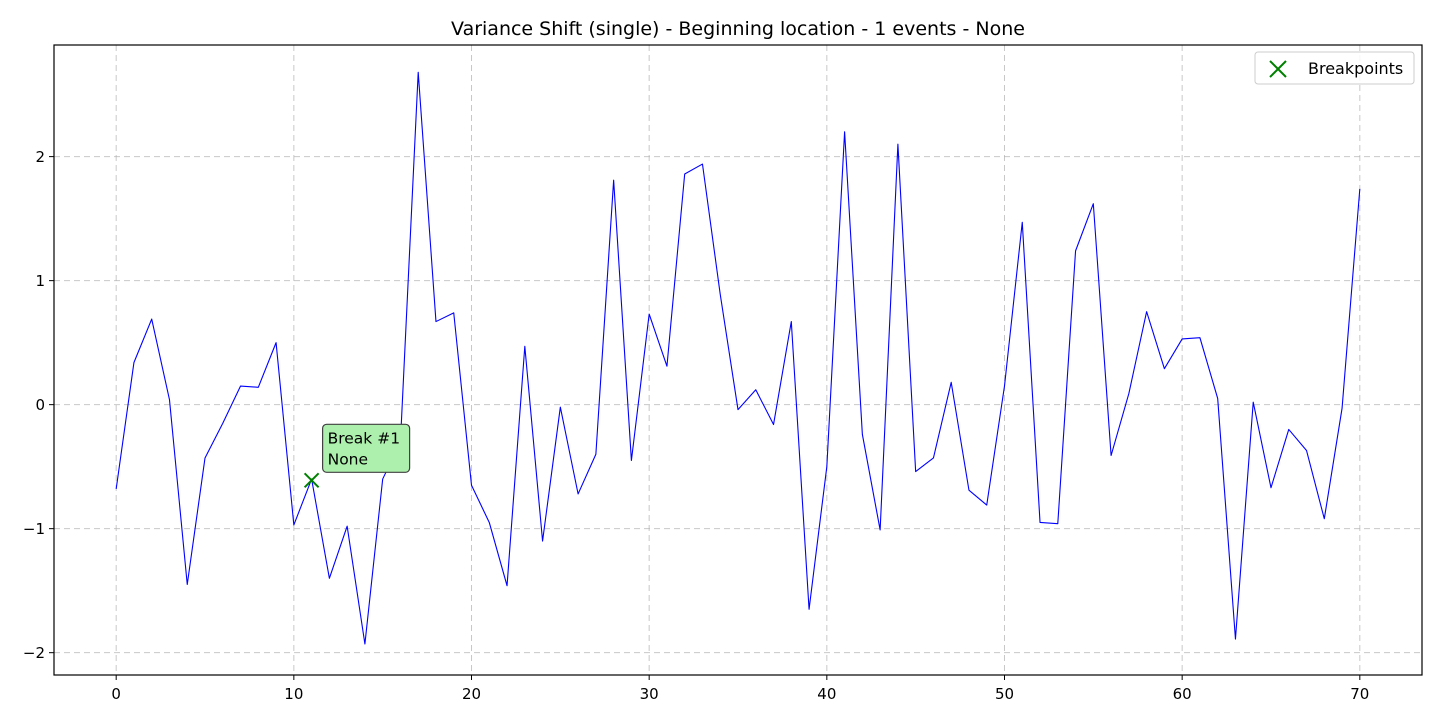  What do you see at coordinates (40, 157) in the screenshot?
I see `y-tick-label: 2` at bounding box center [40, 157].